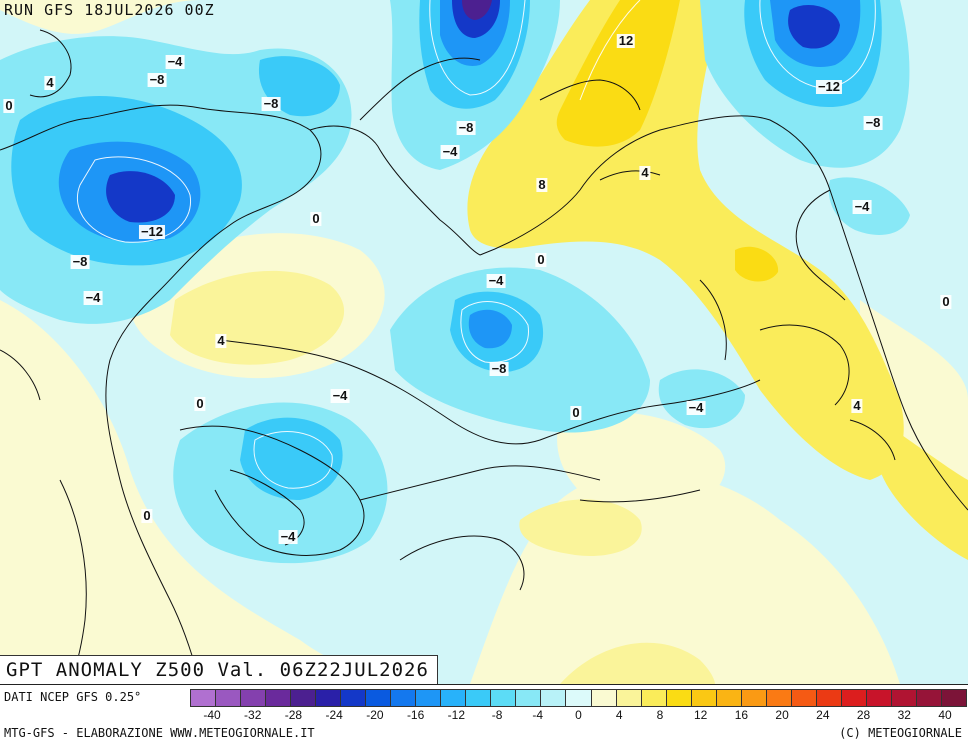 This screenshot has height=746, width=968. What do you see at coordinates (497, 715) in the screenshot?
I see `colorbar-tick-label: -8` at bounding box center [497, 715].